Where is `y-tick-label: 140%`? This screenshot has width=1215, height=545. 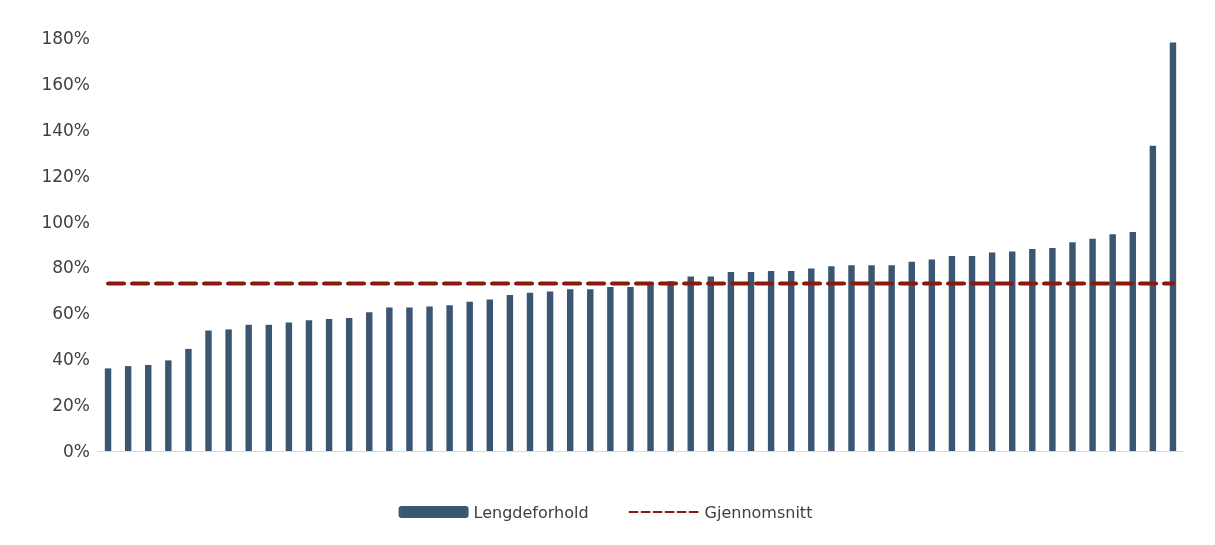 y-tick-label: 140% is located at coordinates (65, 129).